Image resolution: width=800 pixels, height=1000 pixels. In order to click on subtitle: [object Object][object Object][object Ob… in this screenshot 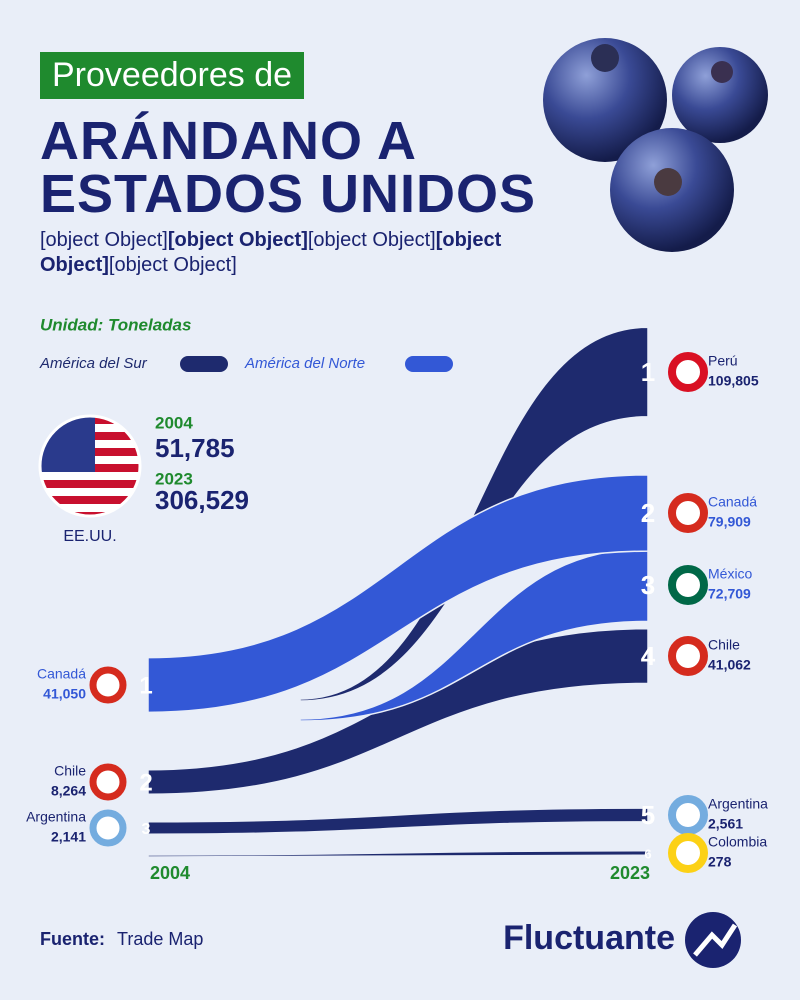, I will do `click(275, 253)`.